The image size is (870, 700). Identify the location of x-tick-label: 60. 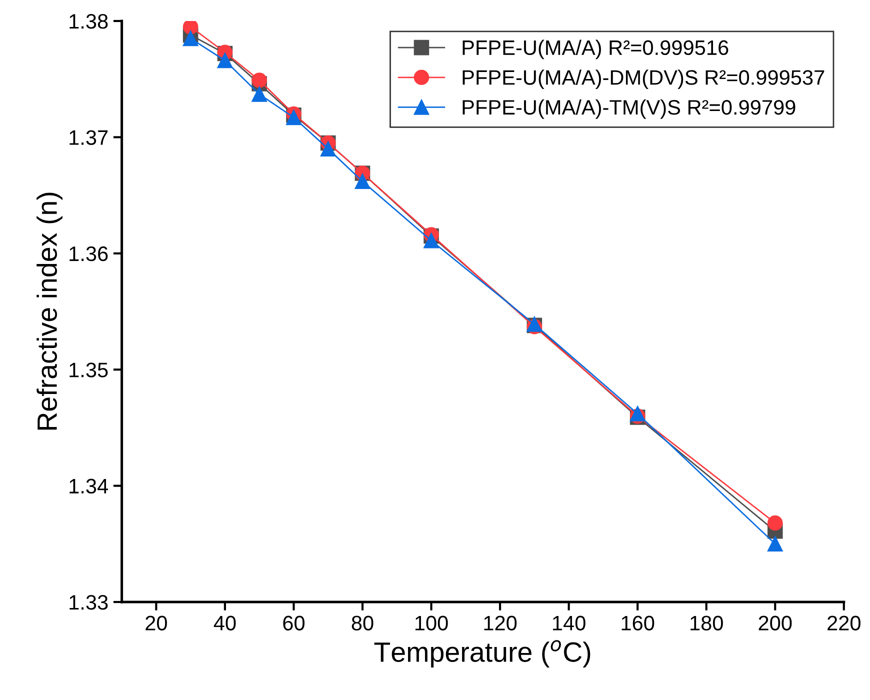
(293, 623).